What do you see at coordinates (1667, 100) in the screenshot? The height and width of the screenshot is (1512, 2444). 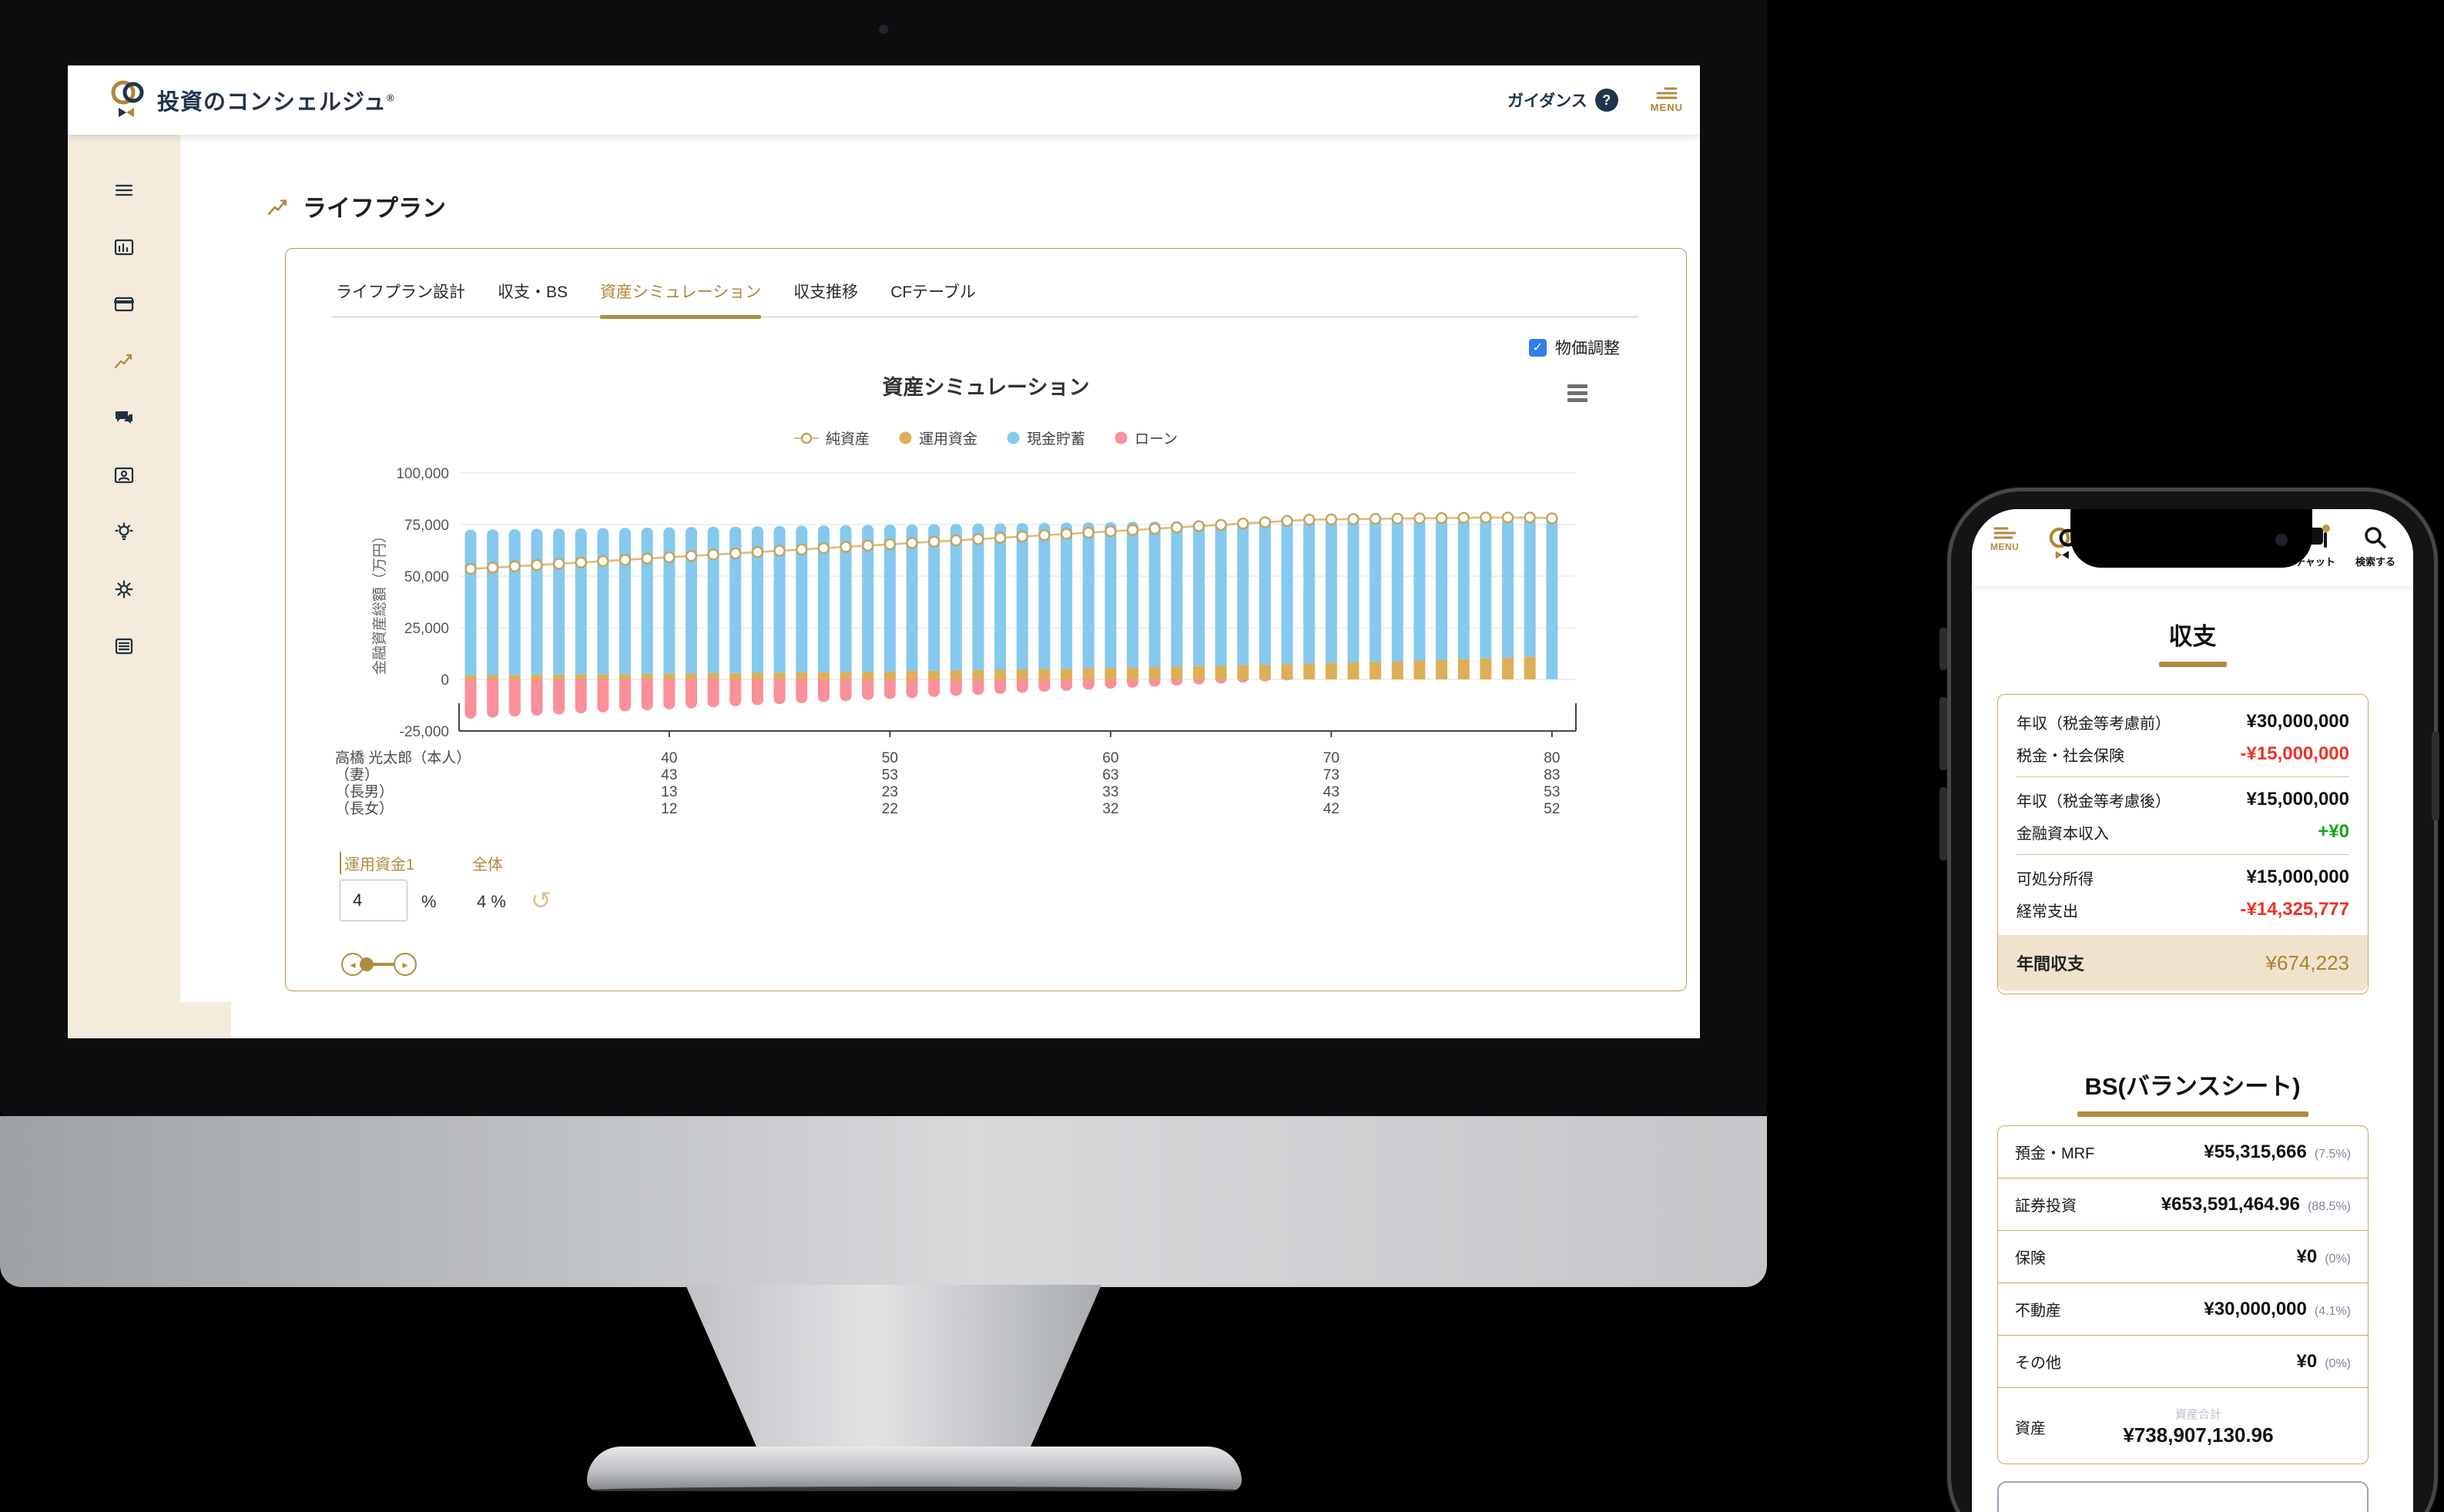 I see `desktop-menu-button: MENU` at bounding box center [1667, 100].